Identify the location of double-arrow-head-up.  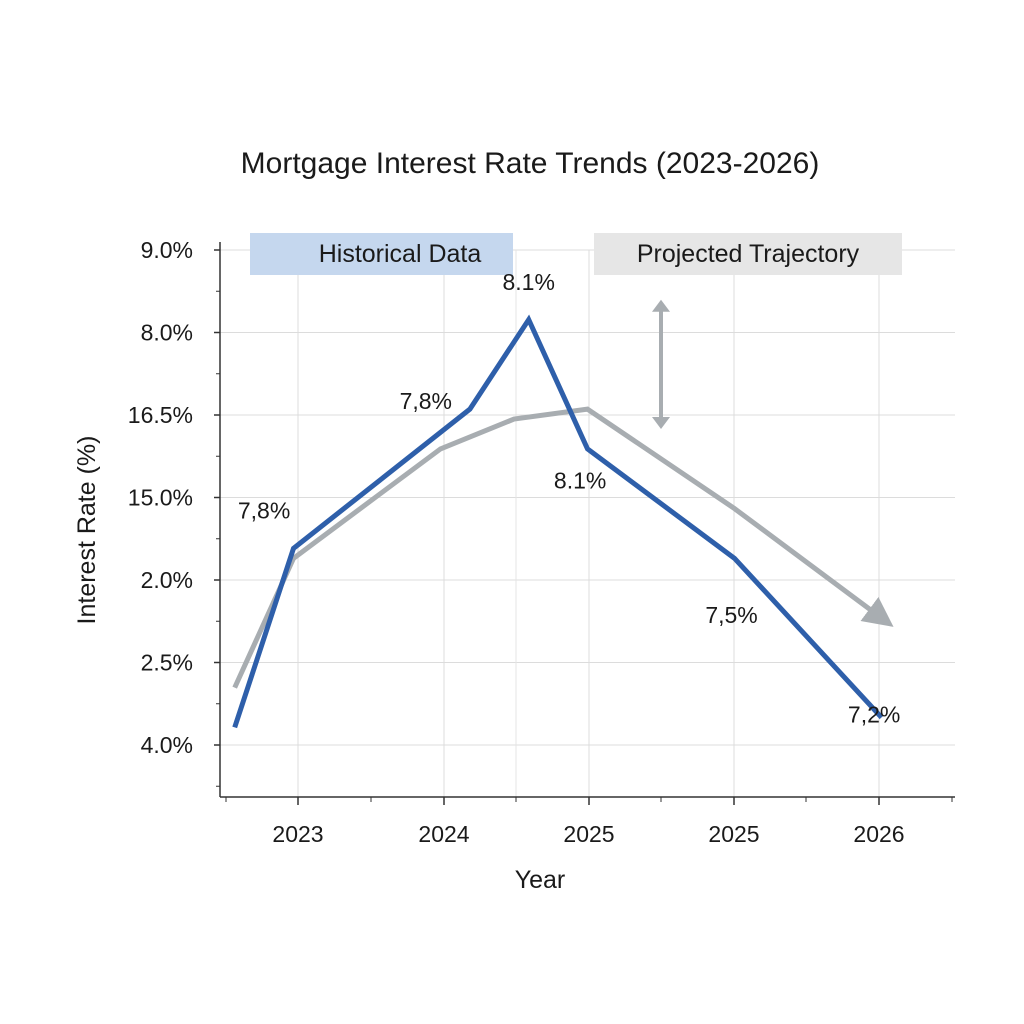
(661, 305).